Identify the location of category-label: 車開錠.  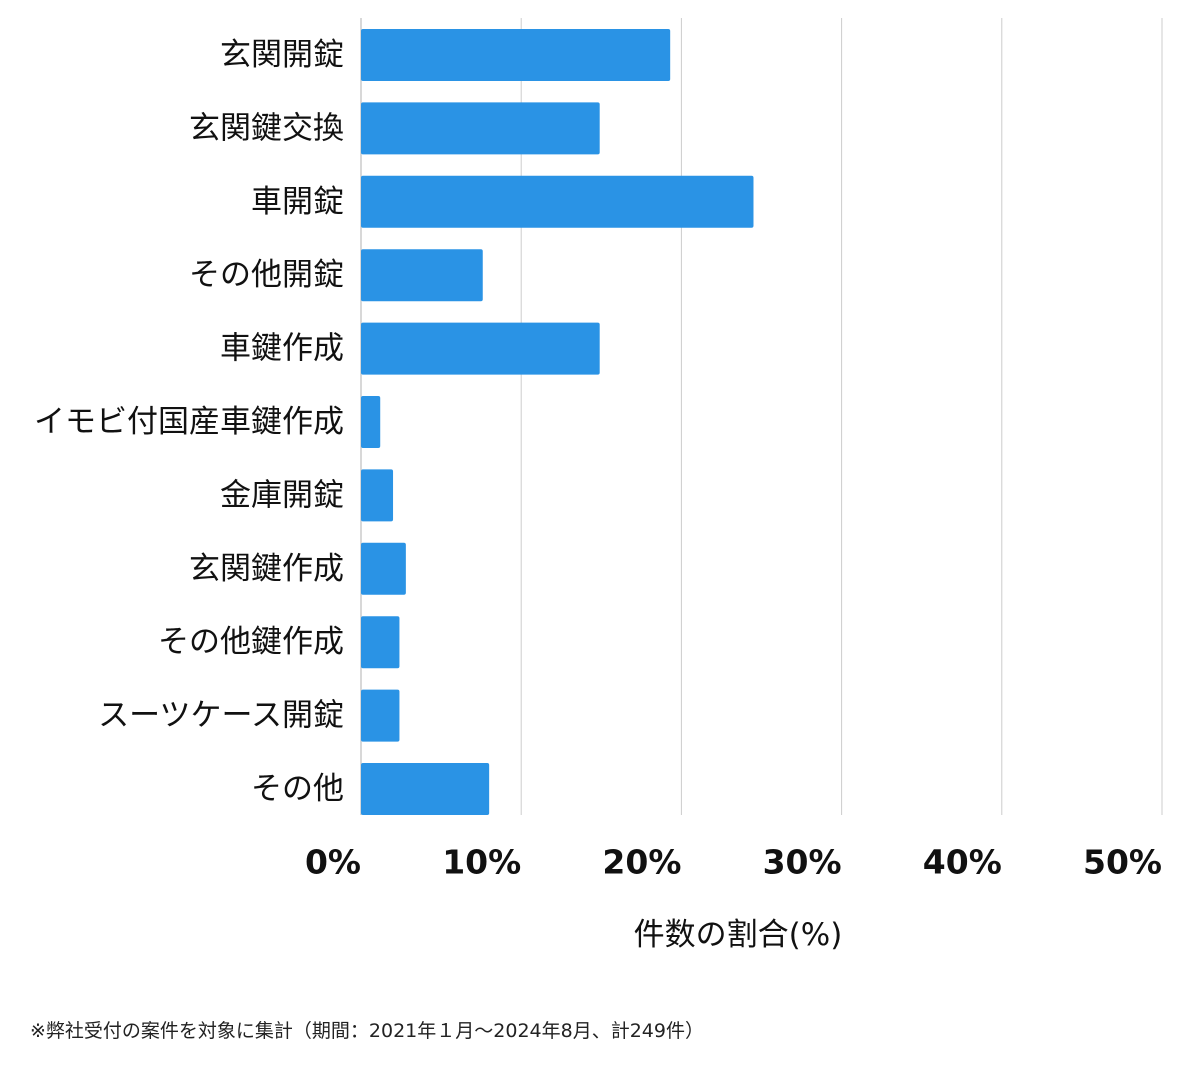
(297, 202).